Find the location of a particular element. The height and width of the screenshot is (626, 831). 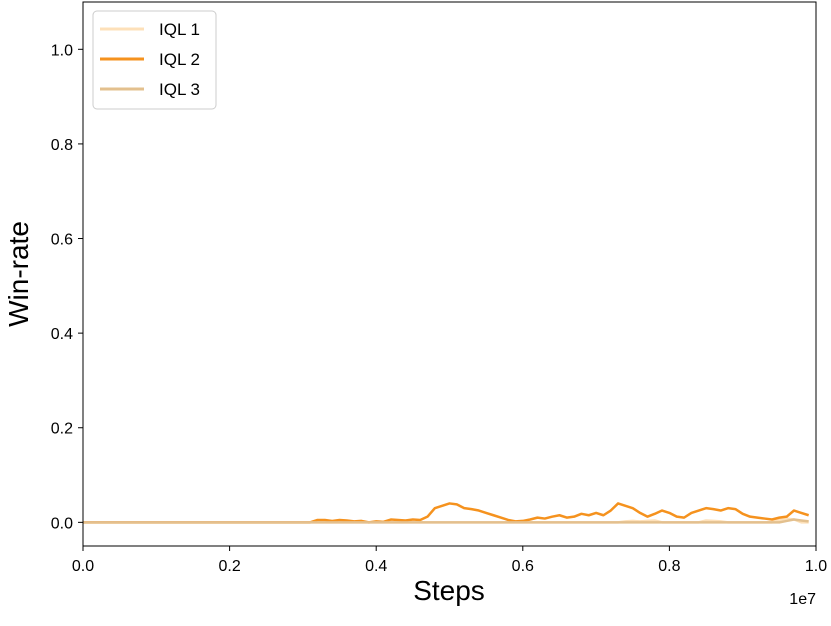

legend-label: IQL 1 is located at coordinates (179, 29).